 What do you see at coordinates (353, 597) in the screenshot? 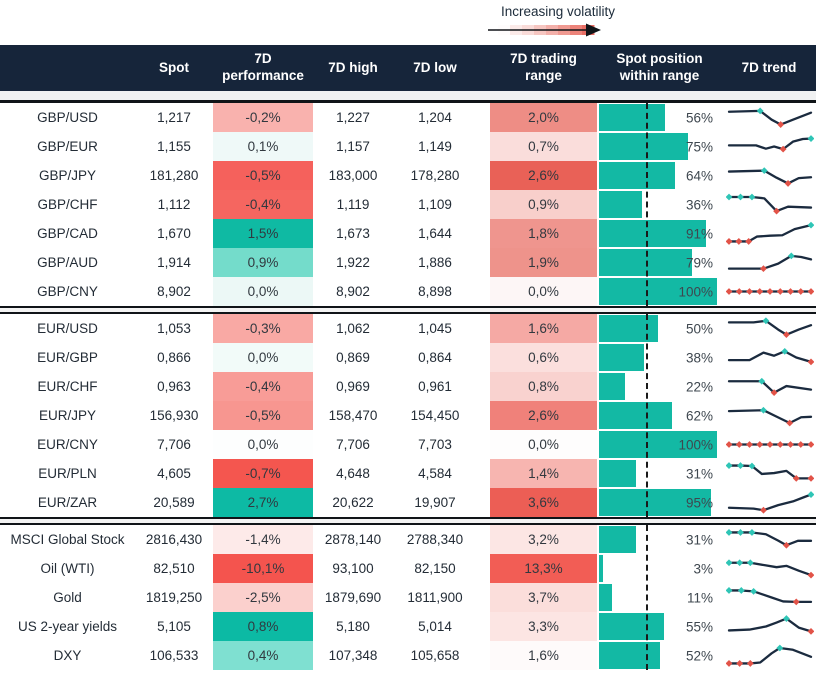
I see `high-value: 1879,690` at bounding box center [353, 597].